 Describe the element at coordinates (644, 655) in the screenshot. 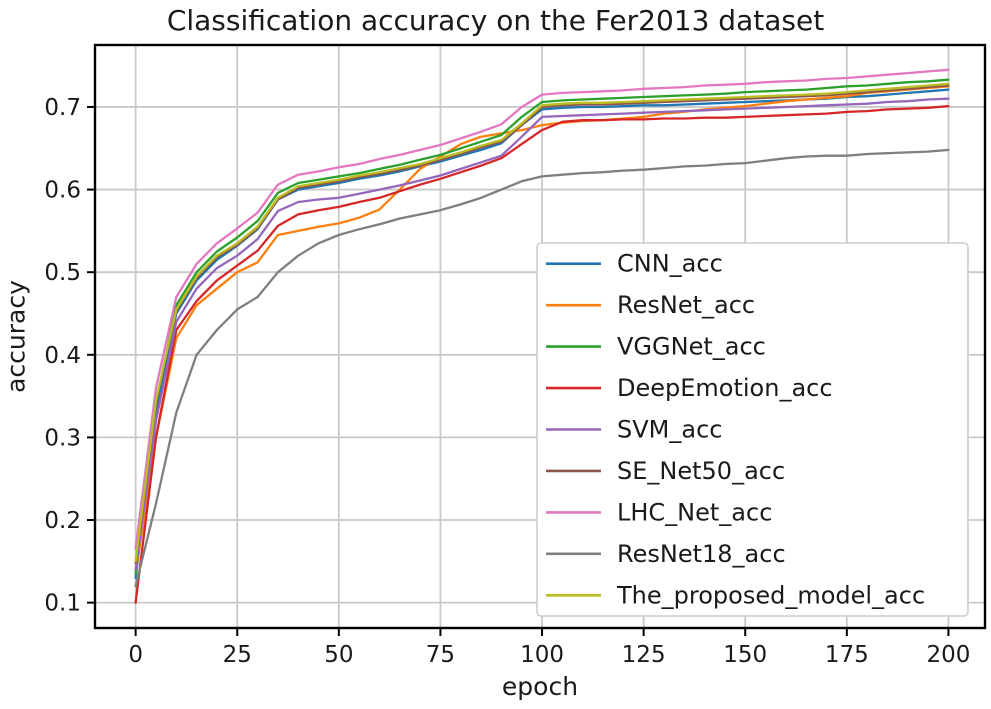

I see `x-tick-label: 125` at that location.